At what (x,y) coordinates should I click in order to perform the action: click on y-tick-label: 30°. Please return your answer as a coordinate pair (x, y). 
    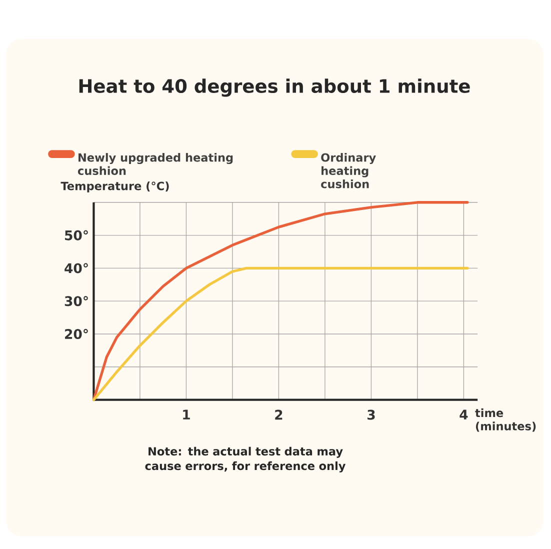
    Looking at the image, I should click on (76, 301).